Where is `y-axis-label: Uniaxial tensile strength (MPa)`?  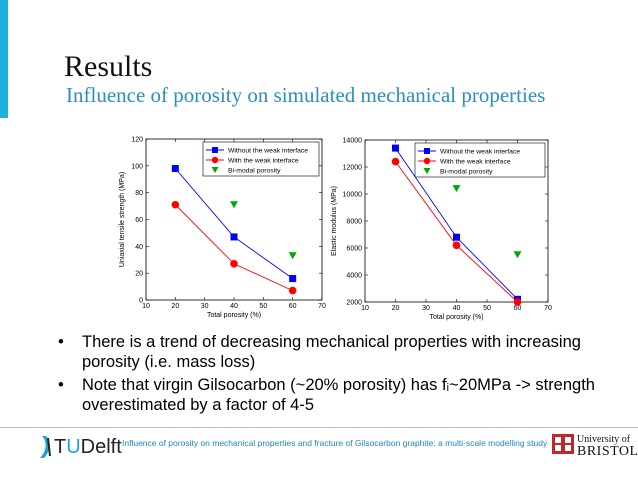
y-axis-label: Uniaxial tensile strength (MPa) is located at coordinates (122, 219).